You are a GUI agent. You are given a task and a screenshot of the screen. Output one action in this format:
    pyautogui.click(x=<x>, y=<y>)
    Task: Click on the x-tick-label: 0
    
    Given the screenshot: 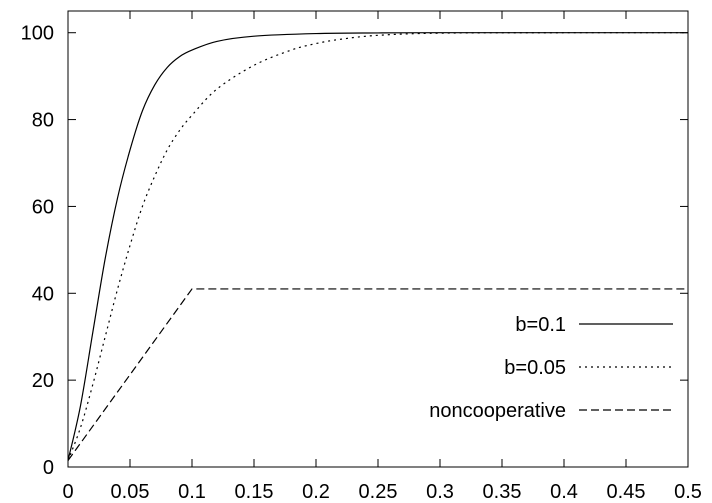 What is the action you would take?
    pyautogui.click(x=67, y=492)
    